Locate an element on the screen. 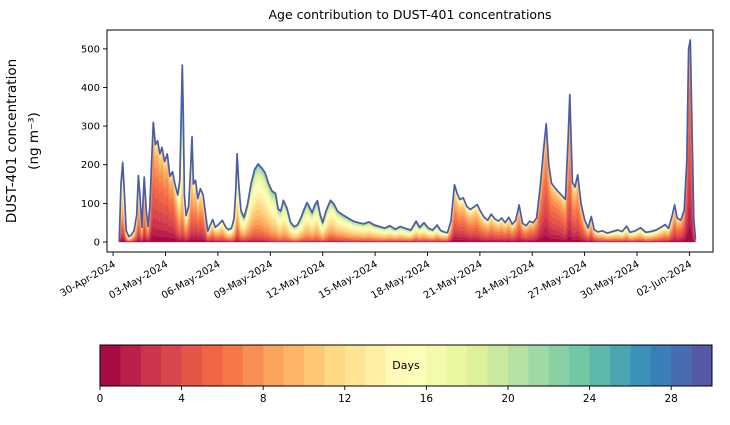 The height and width of the screenshot is (425, 730). colorbar-tick-label: 16 is located at coordinates (427, 399).